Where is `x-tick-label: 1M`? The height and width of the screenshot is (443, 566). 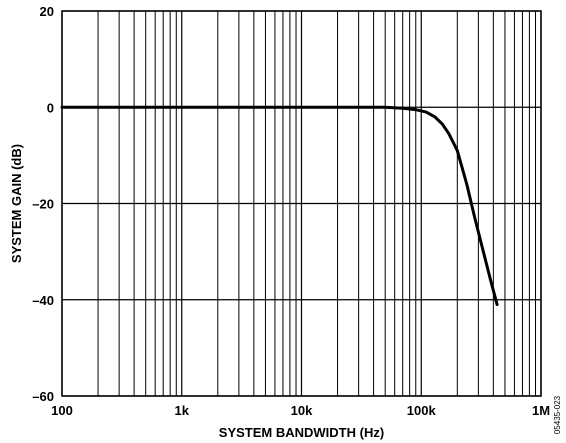
x-tick-label: 1M is located at coordinates (541, 410).